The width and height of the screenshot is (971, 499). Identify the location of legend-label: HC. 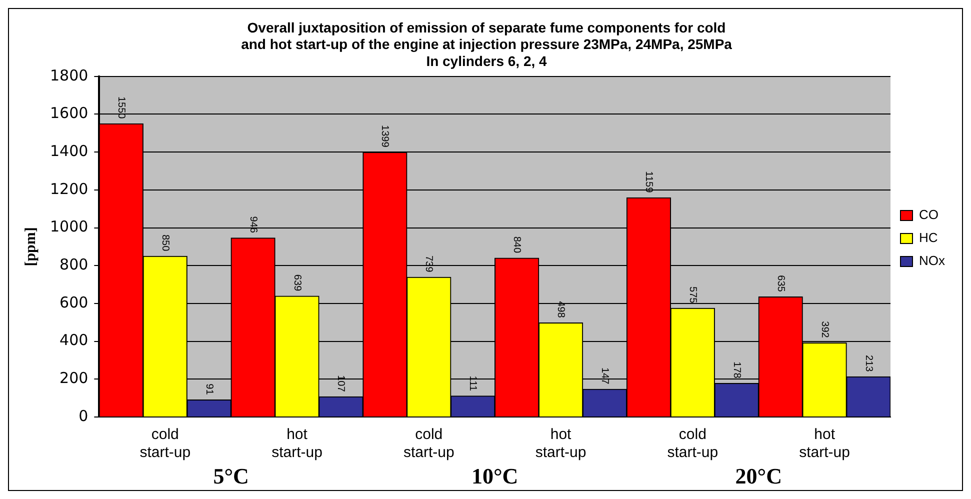
(928, 238).